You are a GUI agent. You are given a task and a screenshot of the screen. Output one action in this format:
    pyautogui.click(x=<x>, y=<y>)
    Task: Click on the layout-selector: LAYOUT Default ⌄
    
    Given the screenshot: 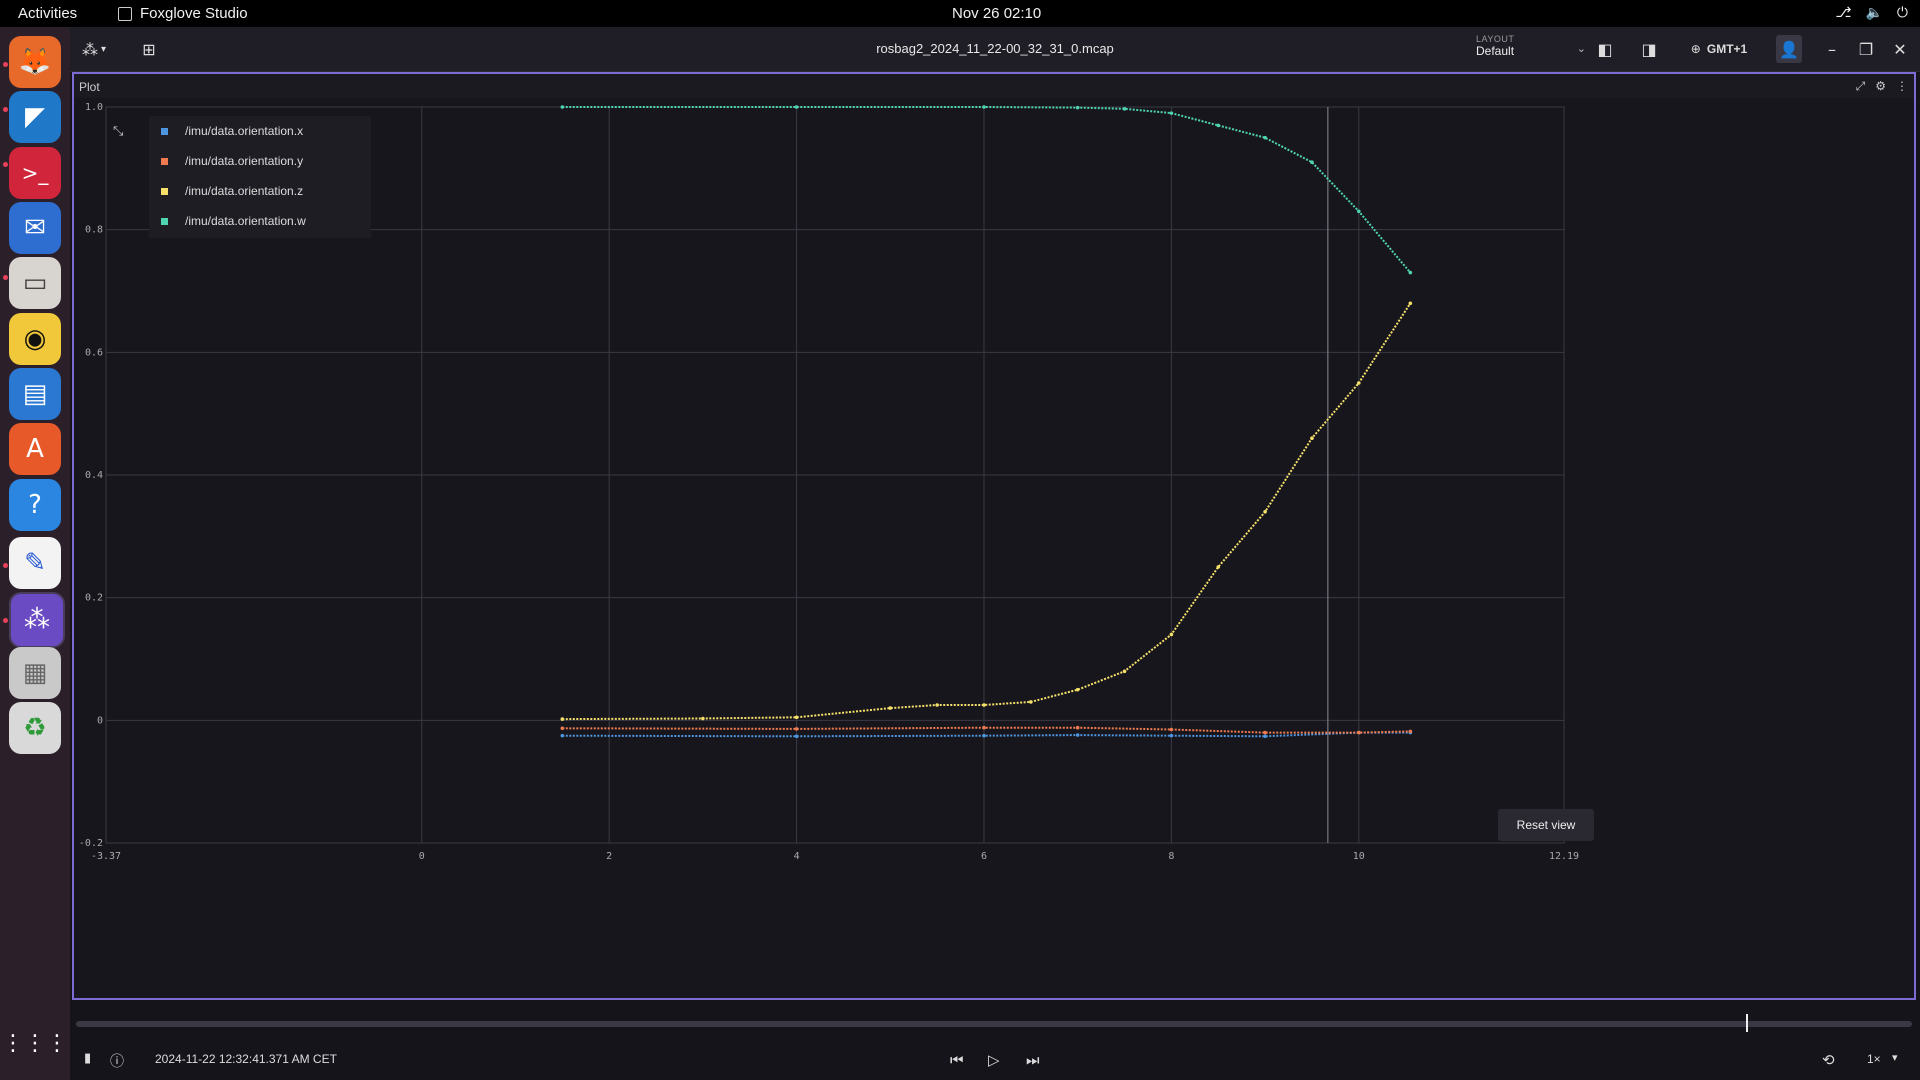 What is the action you would take?
    pyautogui.click(x=1531, y=49)
    